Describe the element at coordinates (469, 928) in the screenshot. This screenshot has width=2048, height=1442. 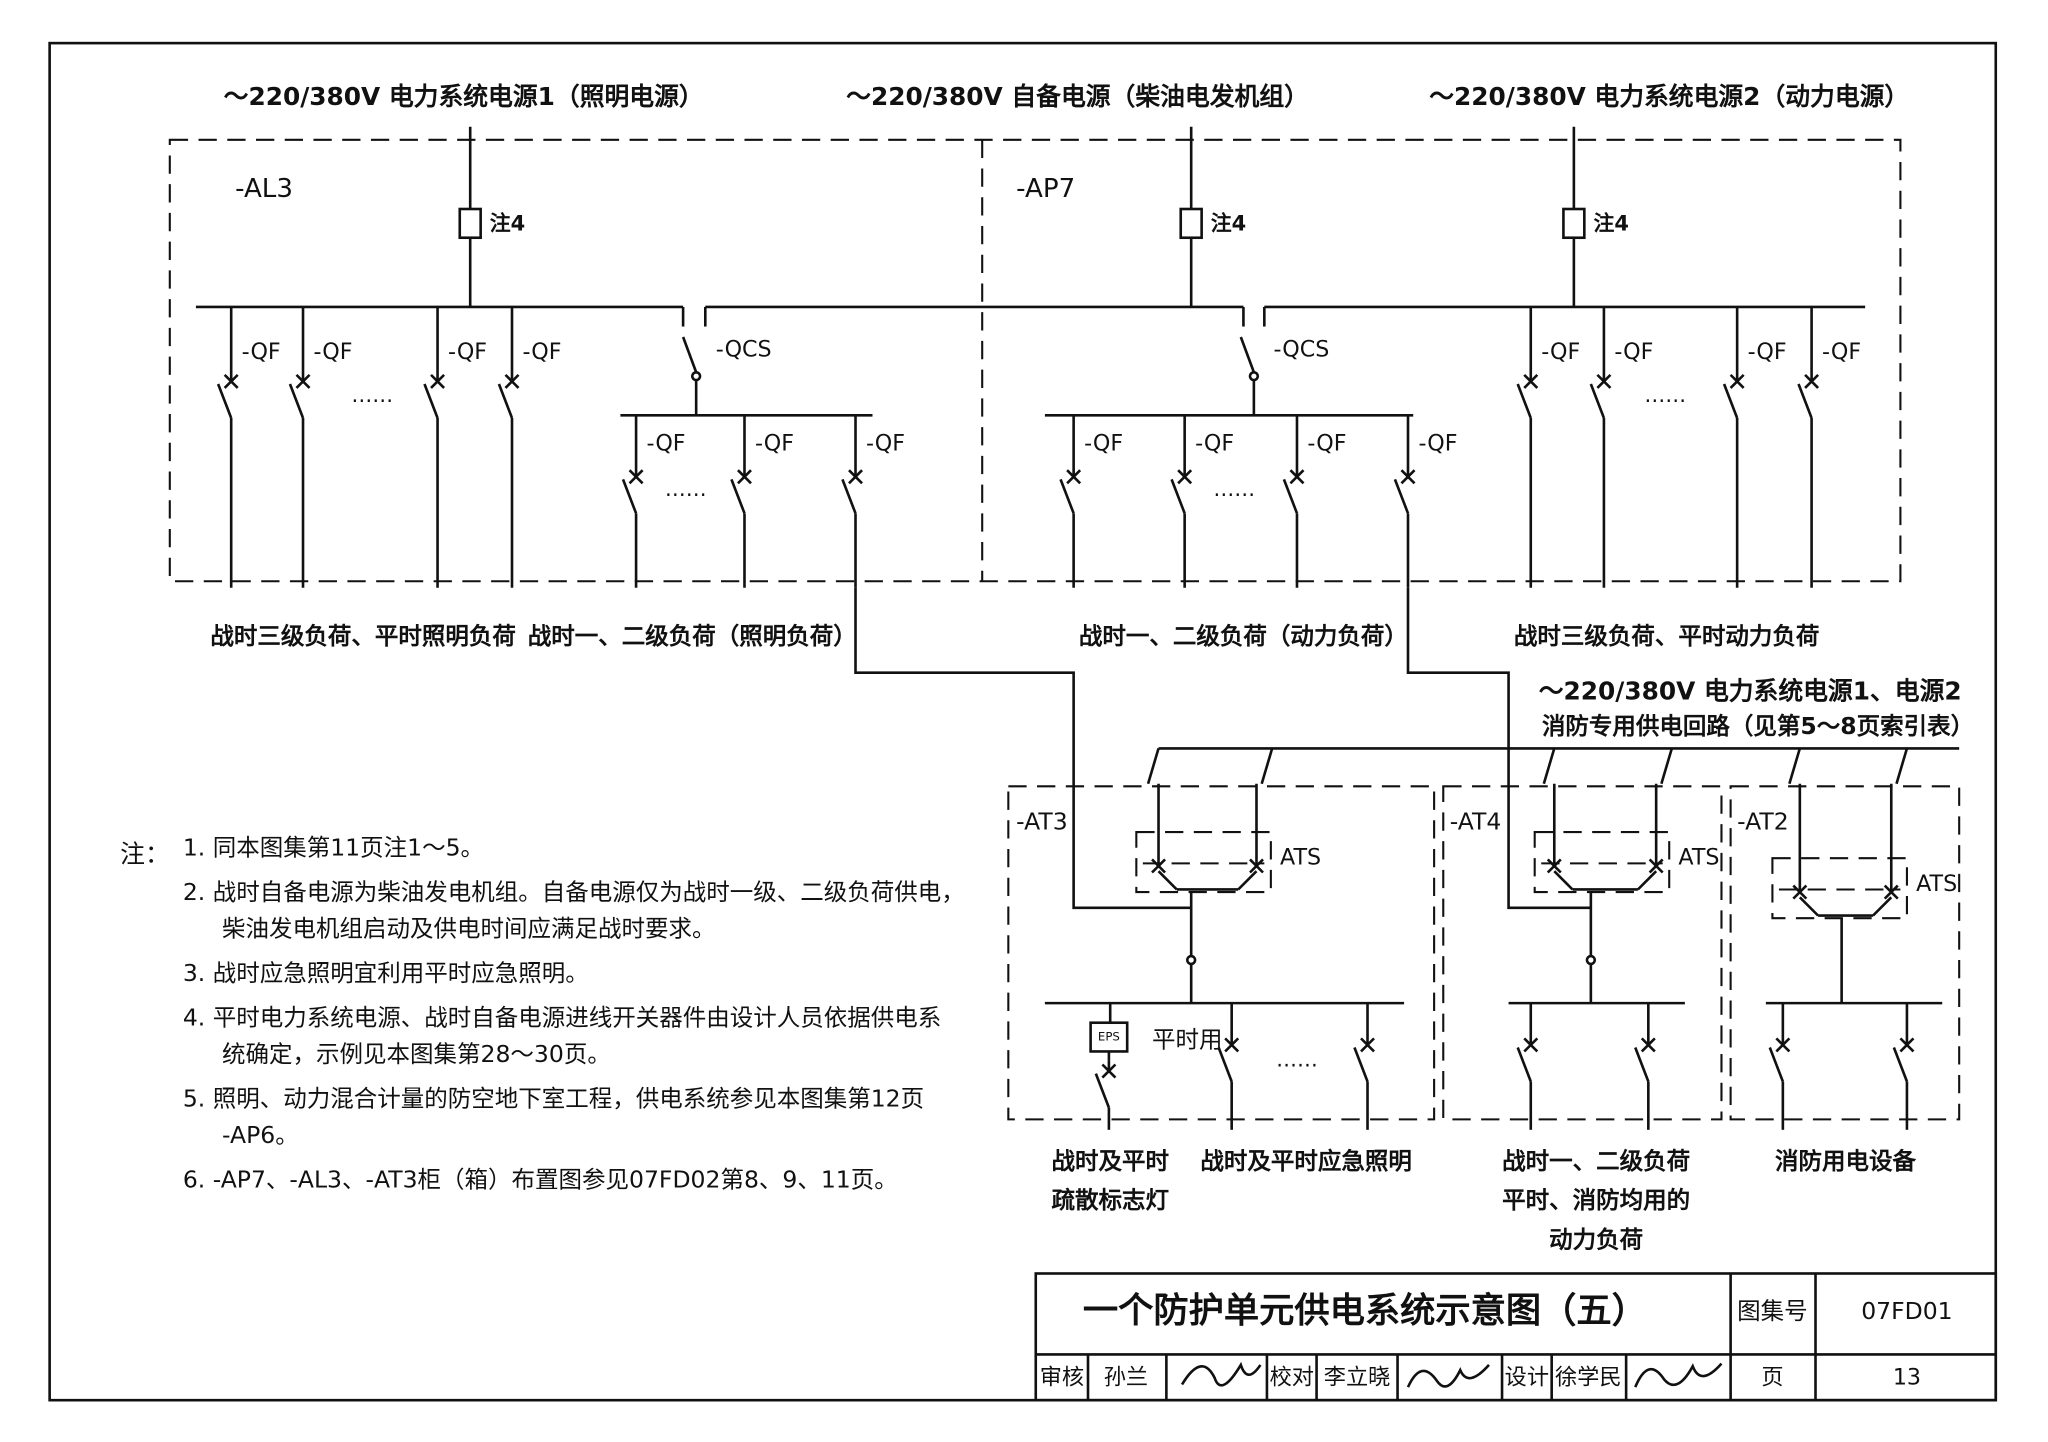
I see `label: 柴油发电机组启动及供电时间应满足战时要求。` at that location.